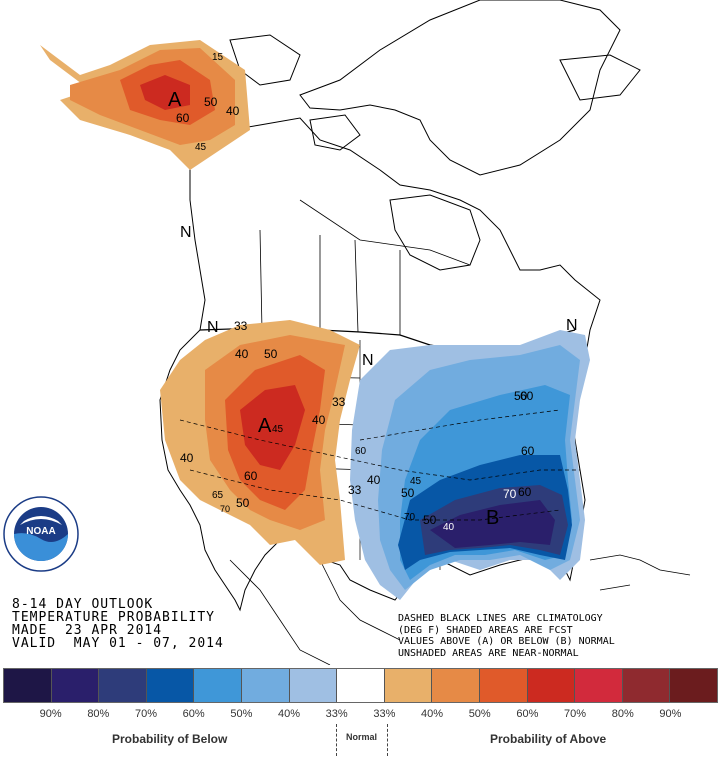  What do you see at coordinates (170, 739) in the screenshot?
I see `below-label: Probability of Below` at bounding box center [170, 739].